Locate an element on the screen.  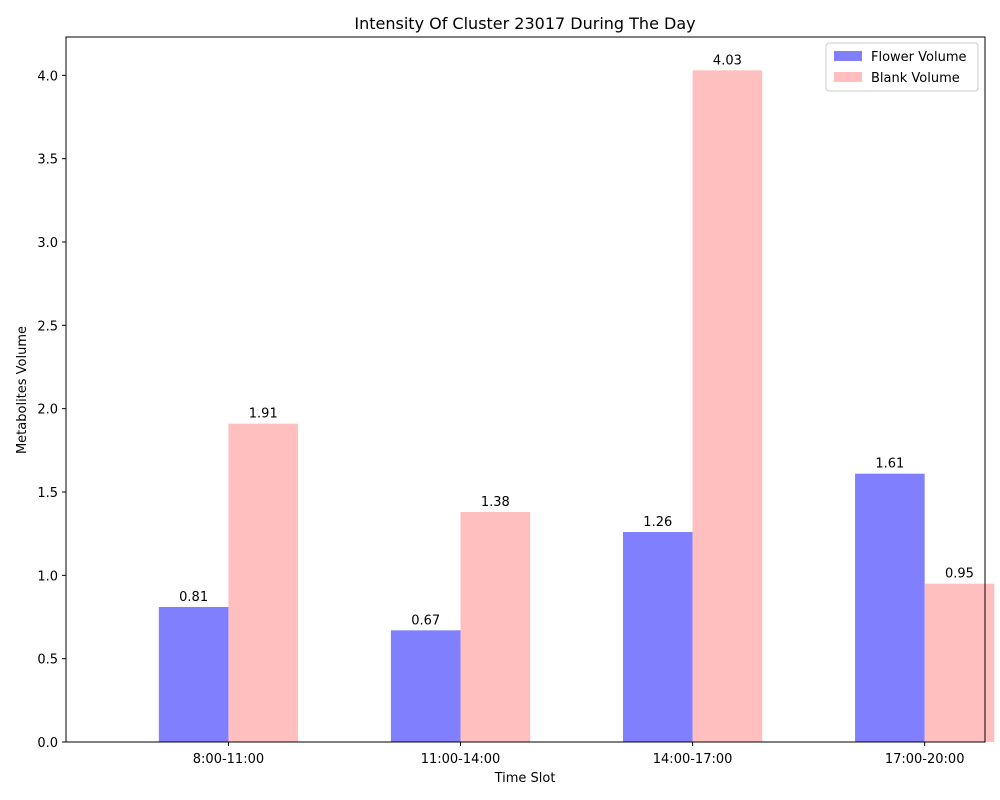
data-label-series-0-3: 1.61 is located at coordinates (889, 464).